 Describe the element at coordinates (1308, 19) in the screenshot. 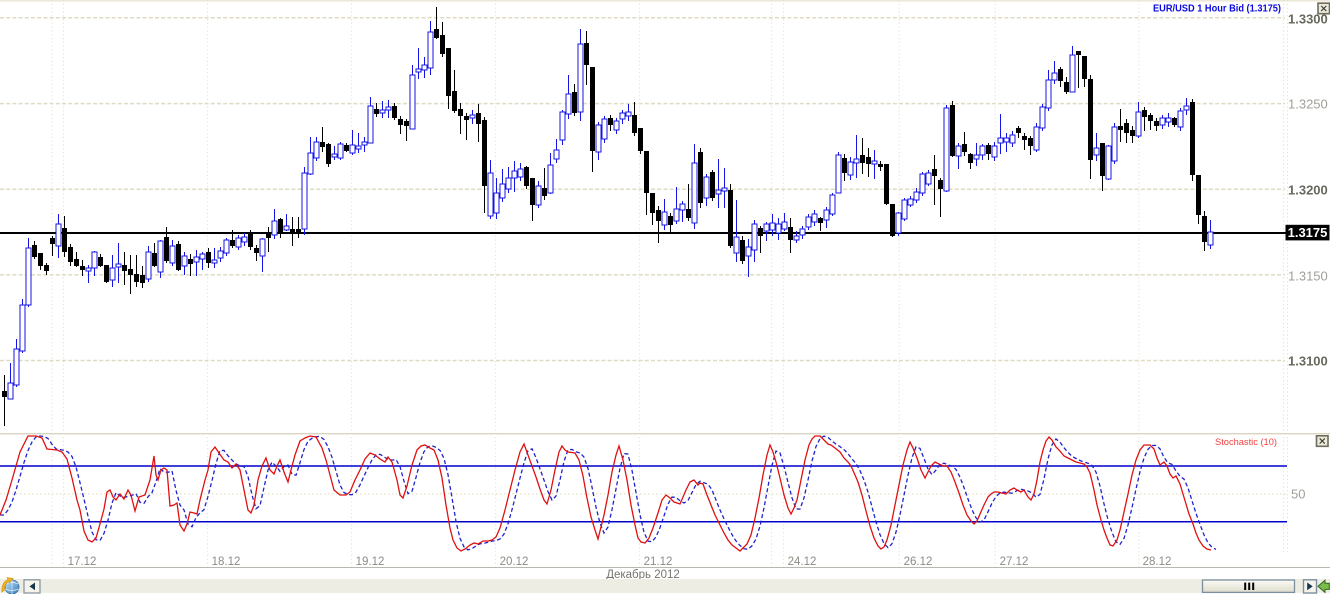

I see `svg-text: 1.3300` at that location.